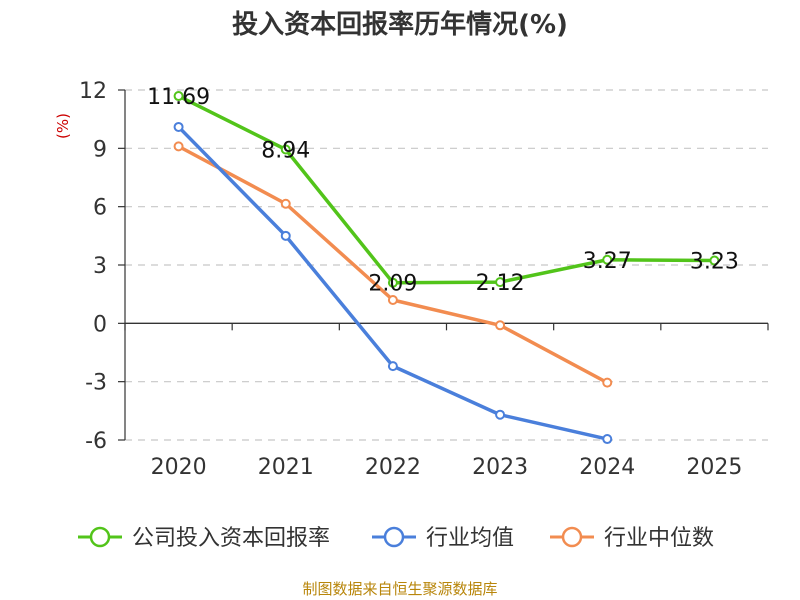  What do you see at coordinates (100, 266) in the screenshot?
I see `y-tick-label: 3` at bounding box center [100, 266].